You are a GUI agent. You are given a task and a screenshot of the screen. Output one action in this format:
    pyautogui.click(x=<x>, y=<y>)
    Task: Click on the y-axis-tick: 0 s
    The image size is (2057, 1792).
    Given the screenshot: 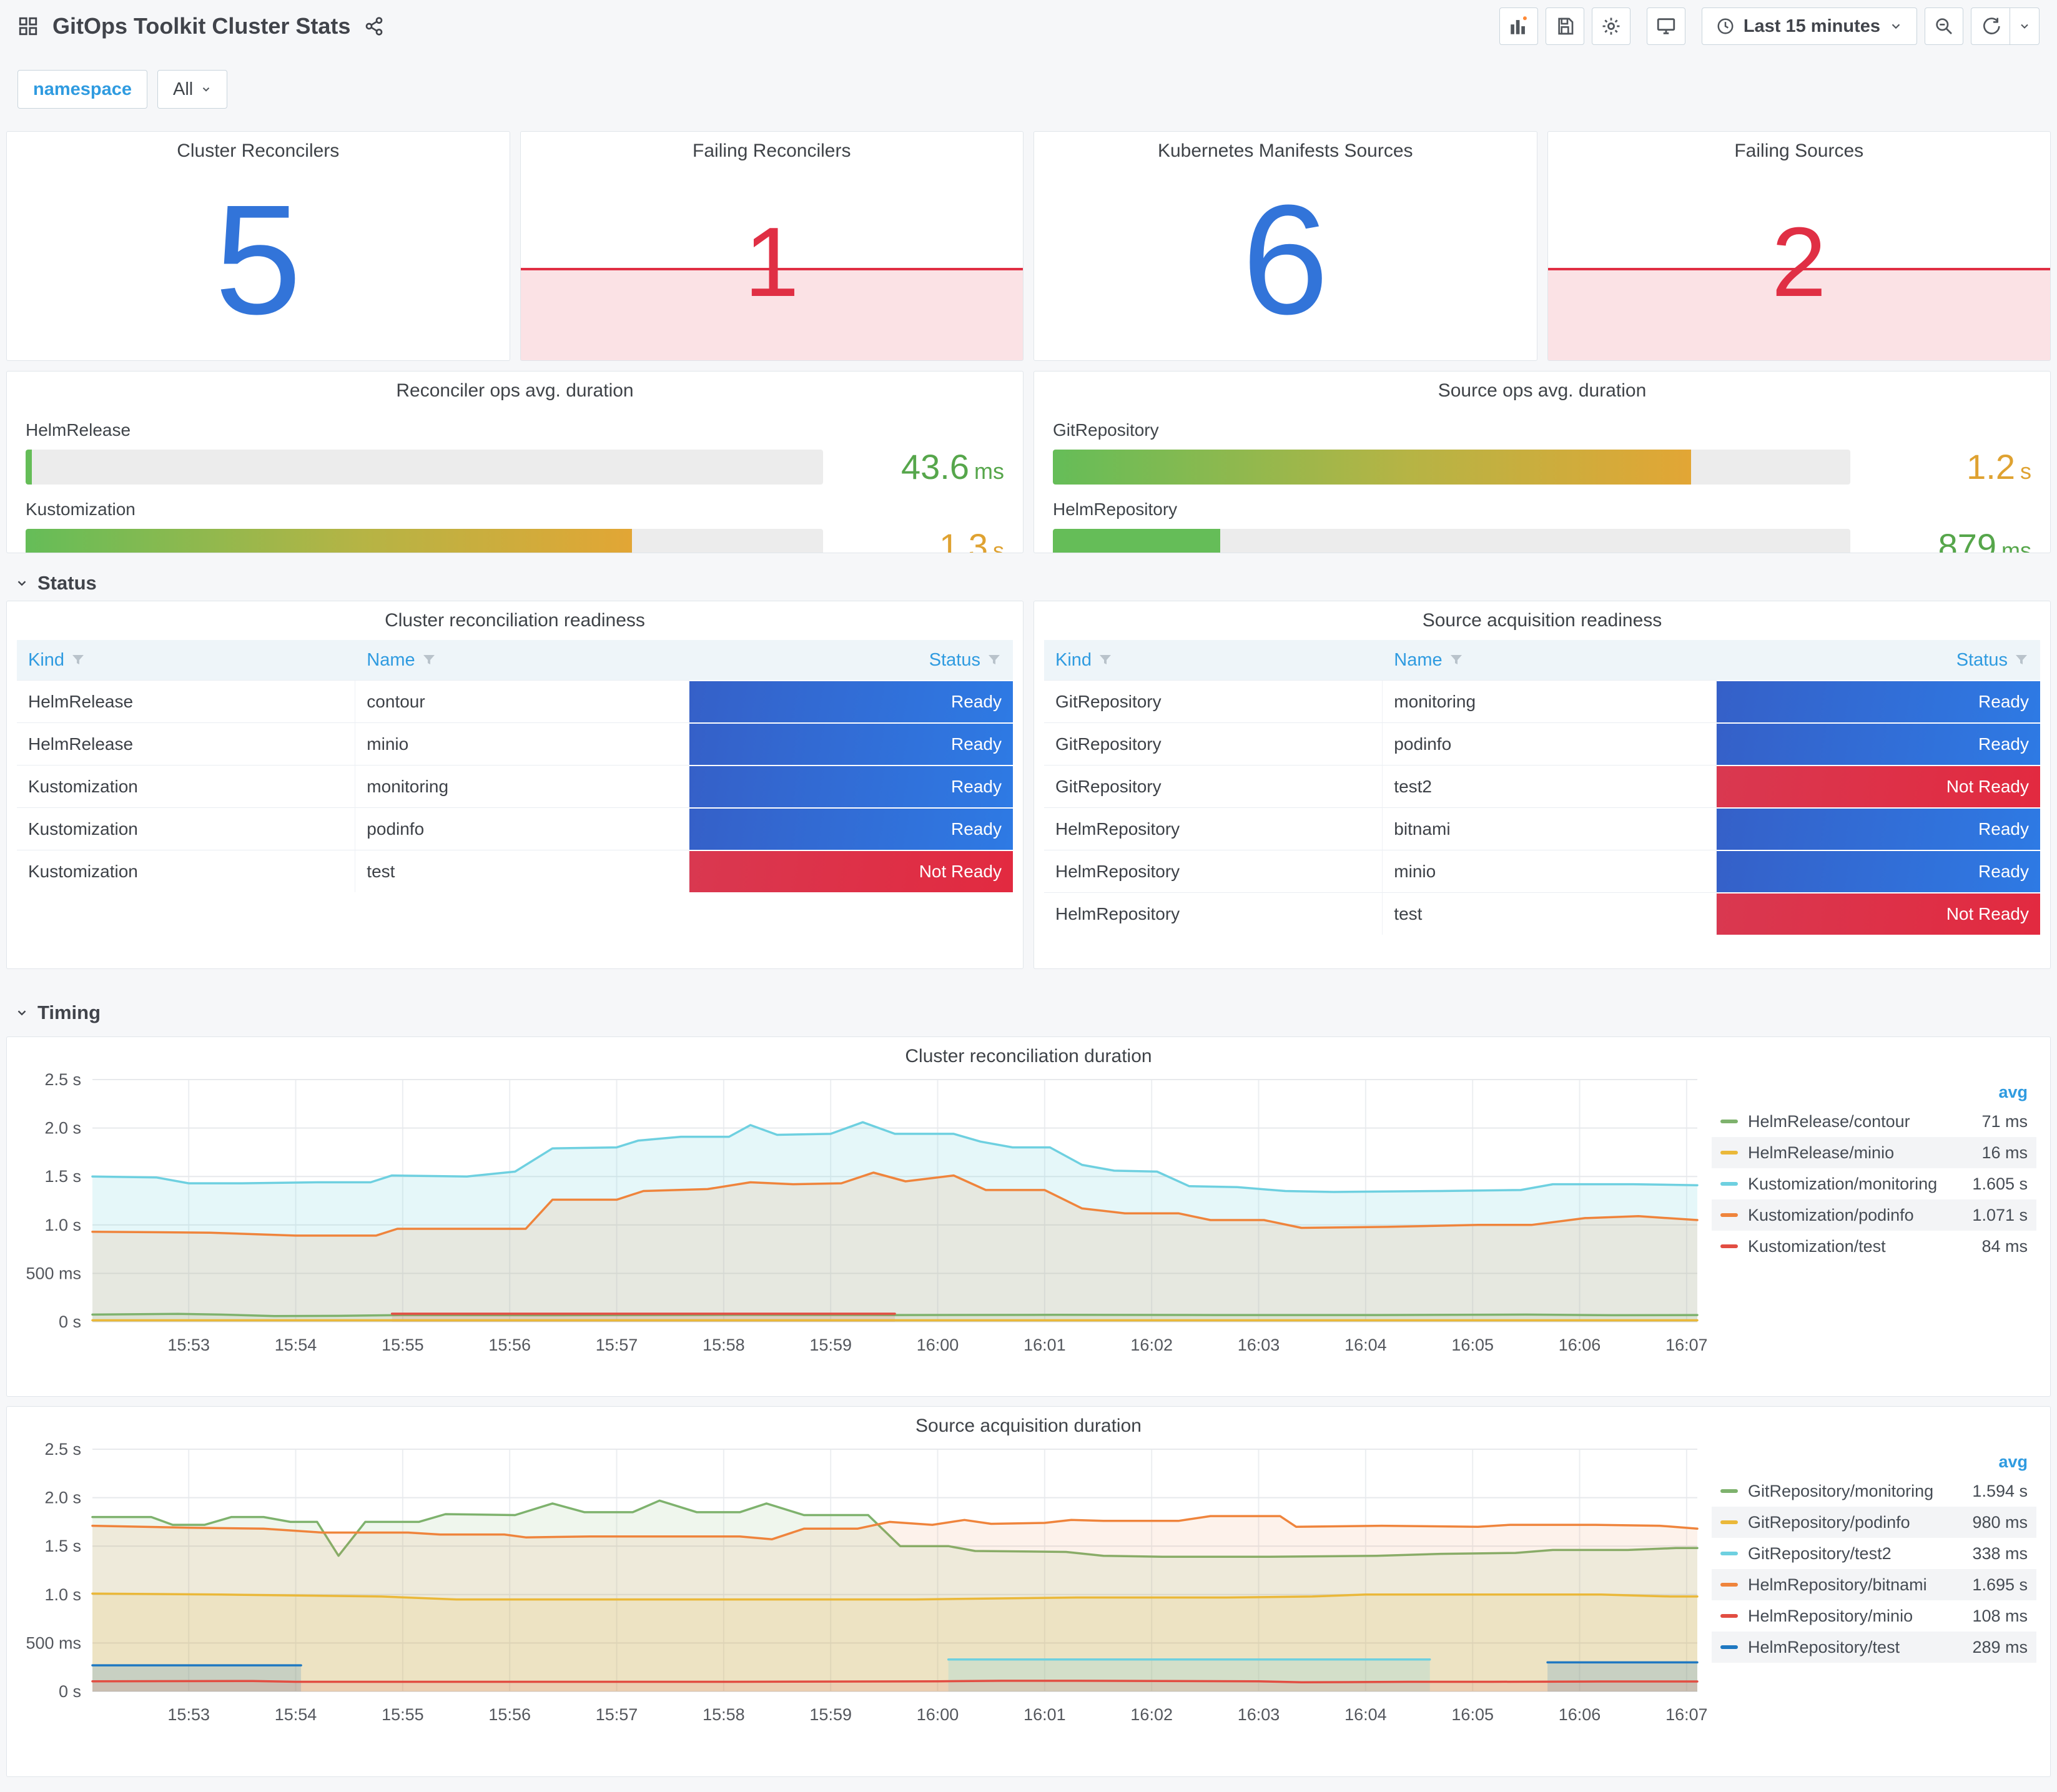 What is the action you would take?
    pyautogui.click(x=70, y=1691)
    